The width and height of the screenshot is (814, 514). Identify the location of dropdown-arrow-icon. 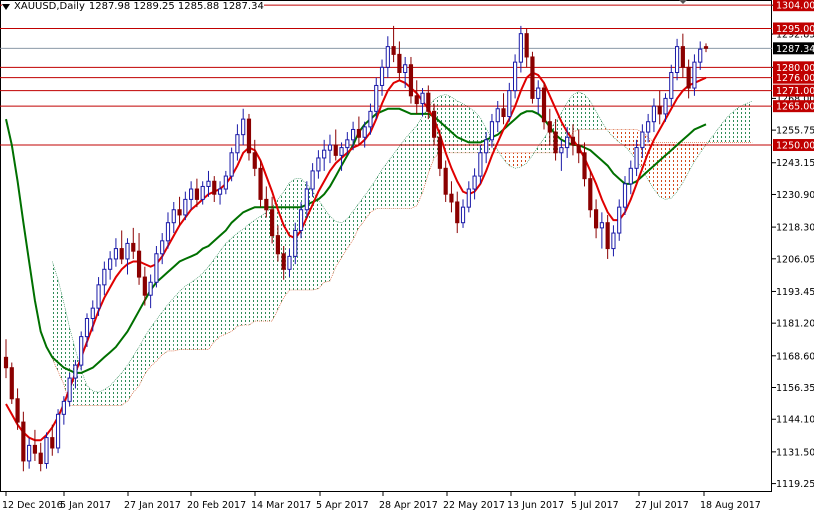
(6, 6).